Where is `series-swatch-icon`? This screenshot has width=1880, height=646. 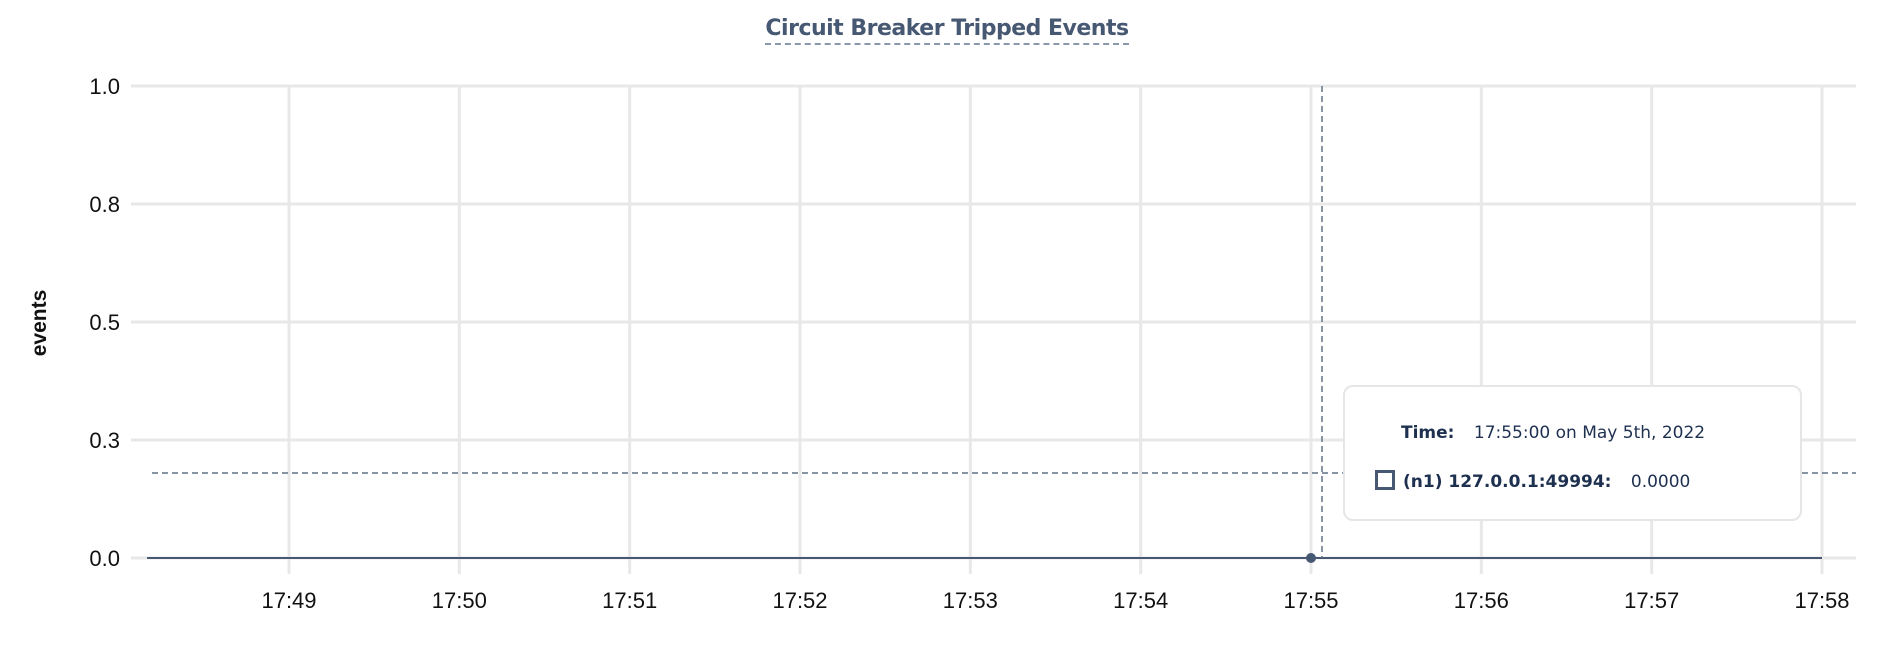 series-swatch-icon is located at coordinates (1385, 480).